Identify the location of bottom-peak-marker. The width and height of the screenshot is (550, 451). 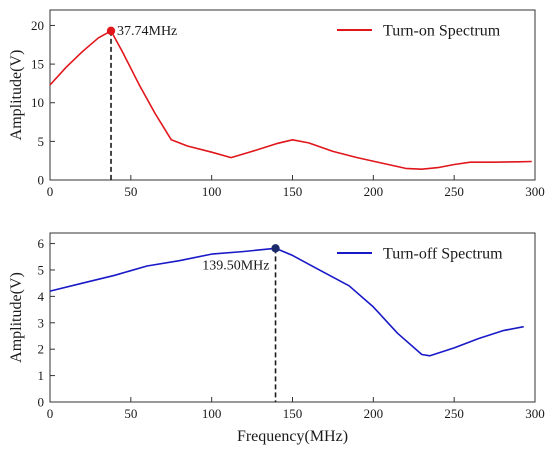
(275, 248).